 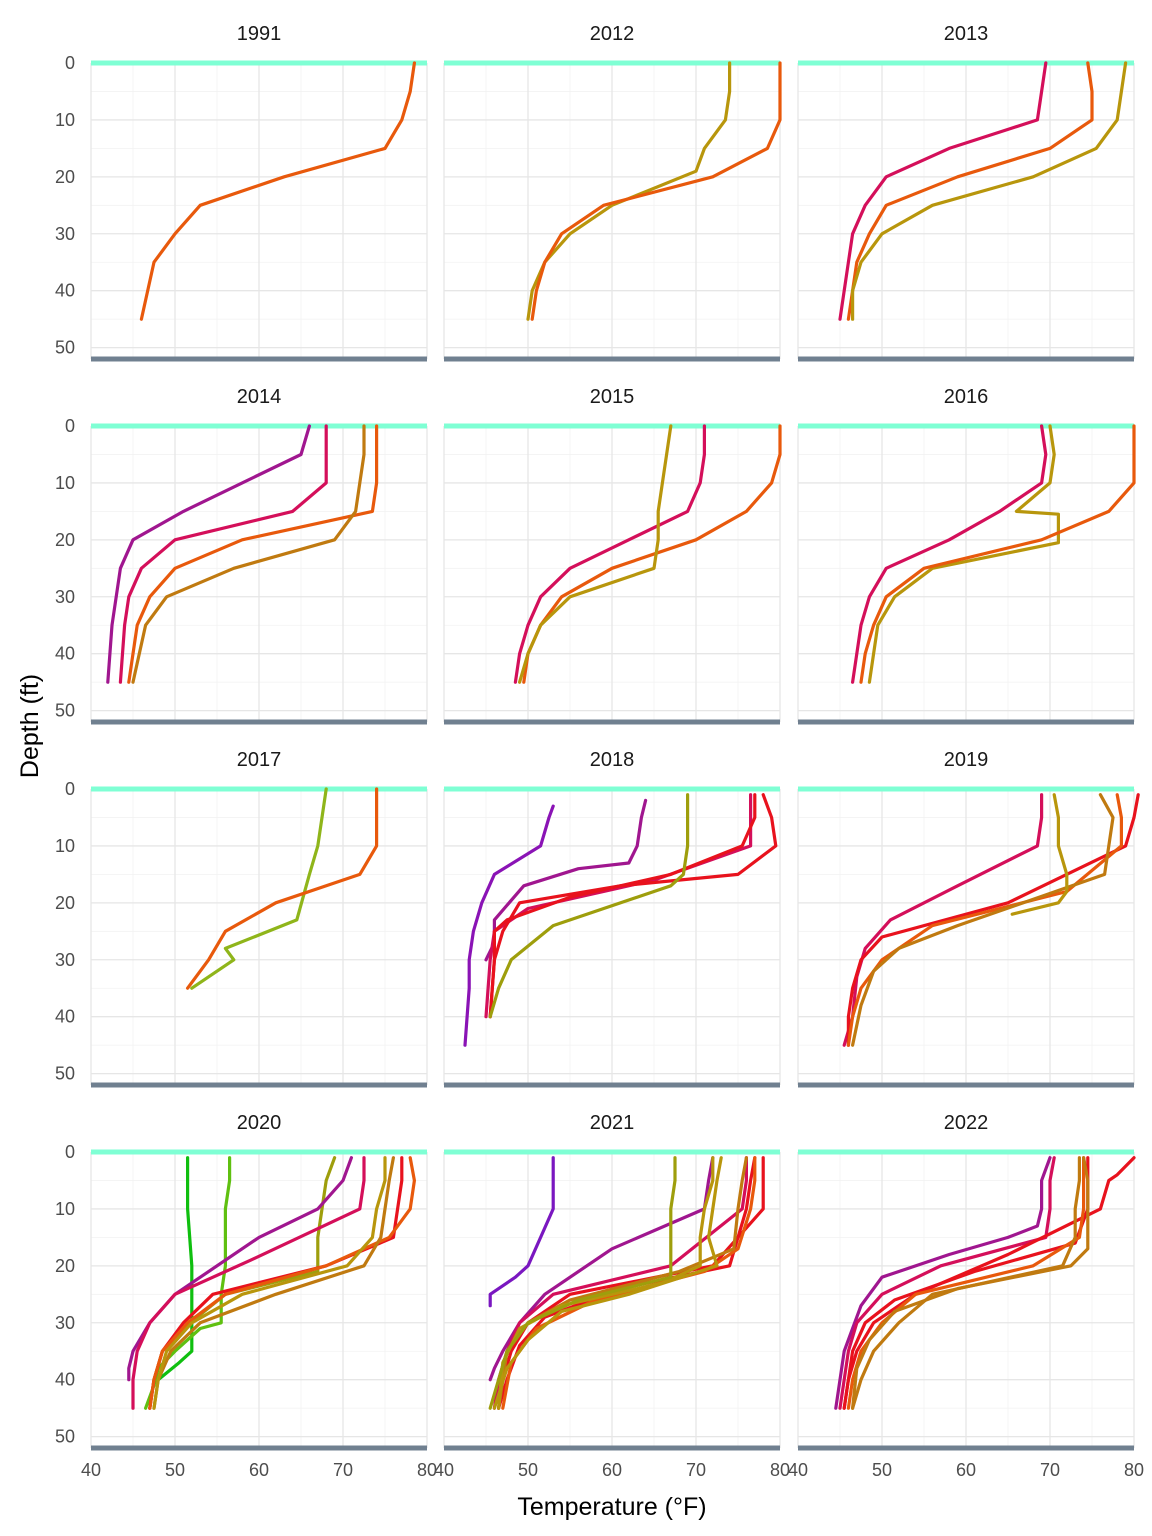 I want to click on panel-2017: 2017 0 10 20 30 40 50, so click(x=241, y=918).